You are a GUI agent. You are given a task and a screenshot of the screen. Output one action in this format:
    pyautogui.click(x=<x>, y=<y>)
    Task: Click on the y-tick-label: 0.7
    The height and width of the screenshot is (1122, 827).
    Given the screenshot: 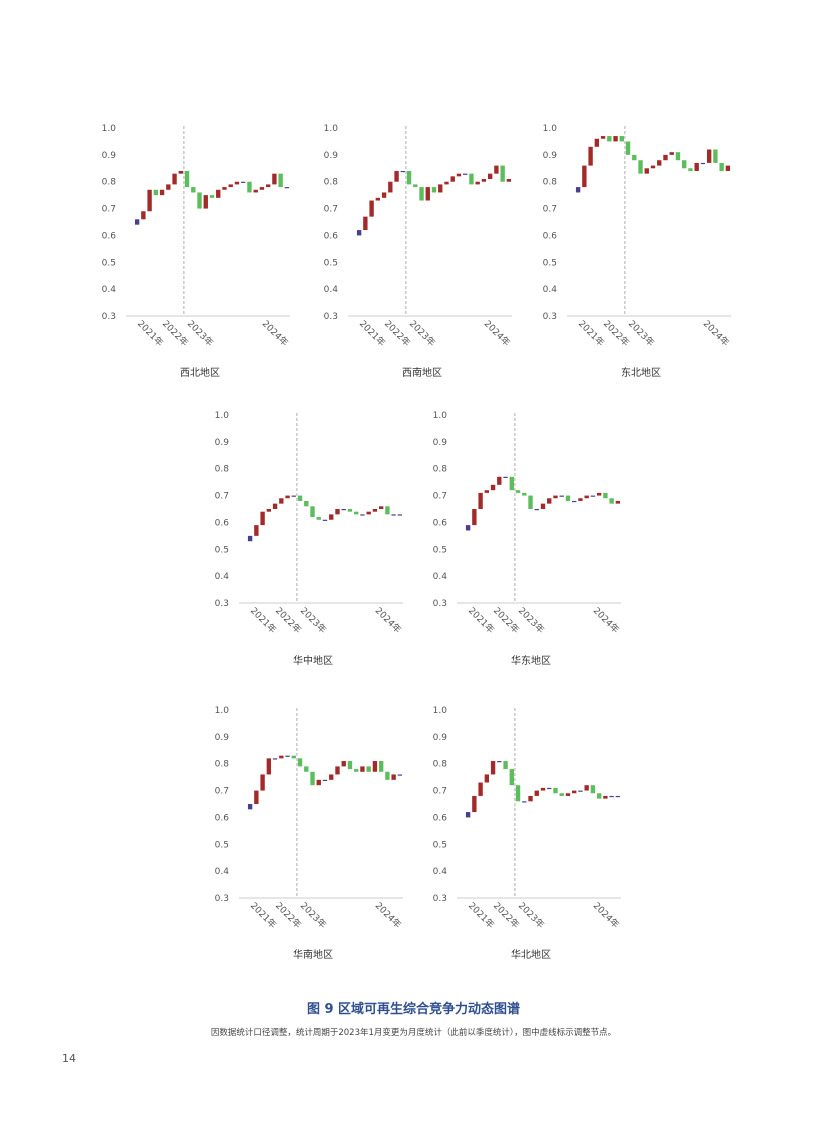 What is the action you would take?
    pyautogui.click(x=222, y=792)
    